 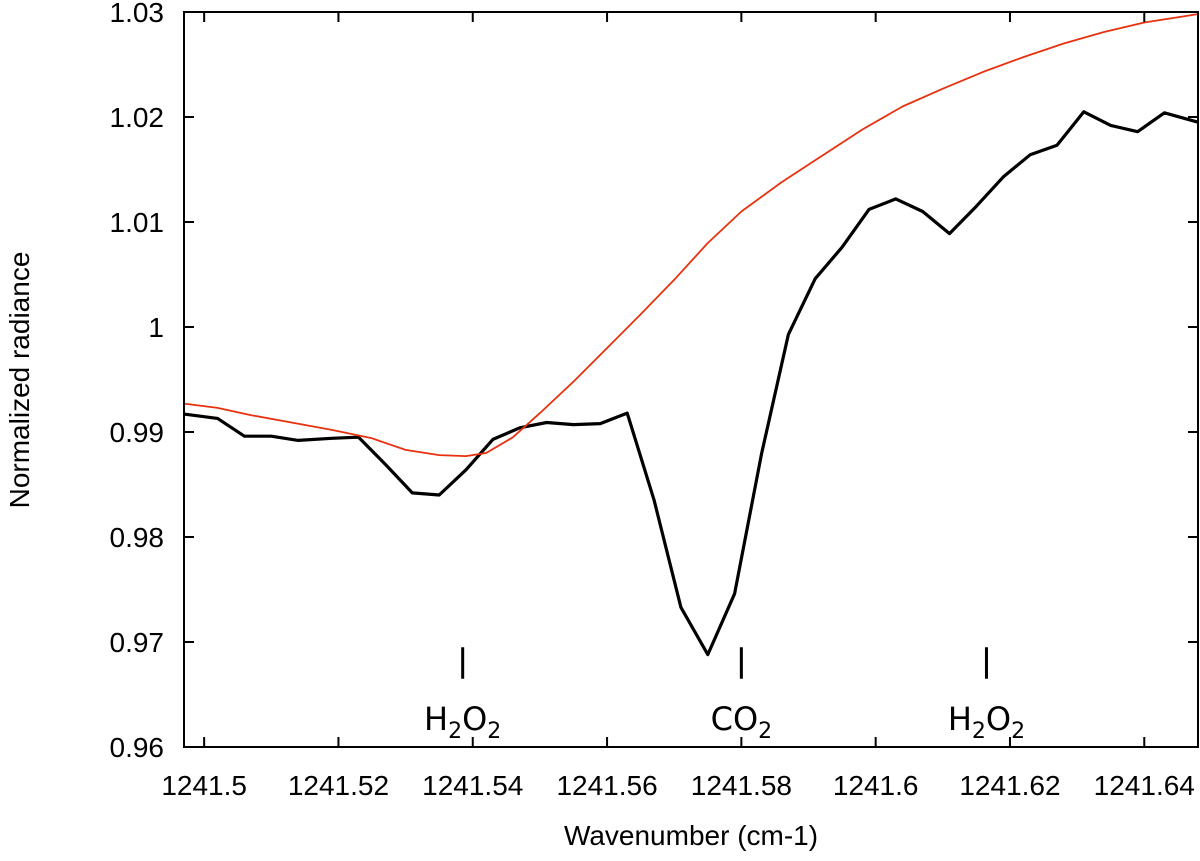 What do you see at coordinates (137, 222) in the screenshot?
I see `y-tick-label: 1.01` at bounding box center [137, 222].